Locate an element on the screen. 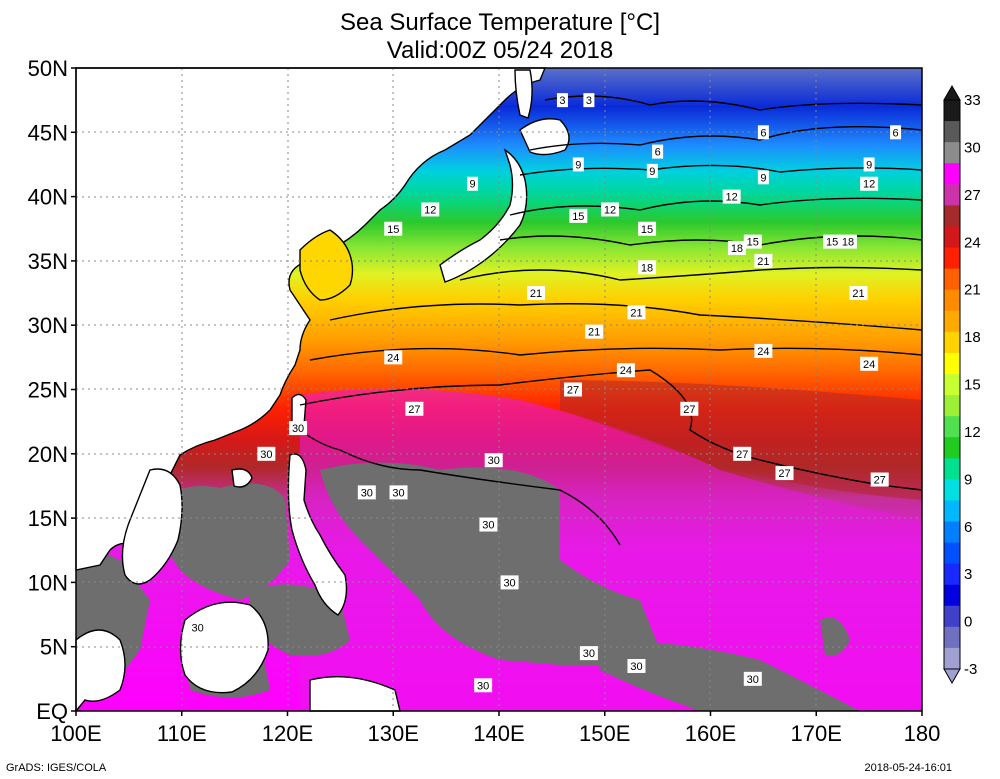  contour-label-text: 6 is located at coordinates (763, 133).